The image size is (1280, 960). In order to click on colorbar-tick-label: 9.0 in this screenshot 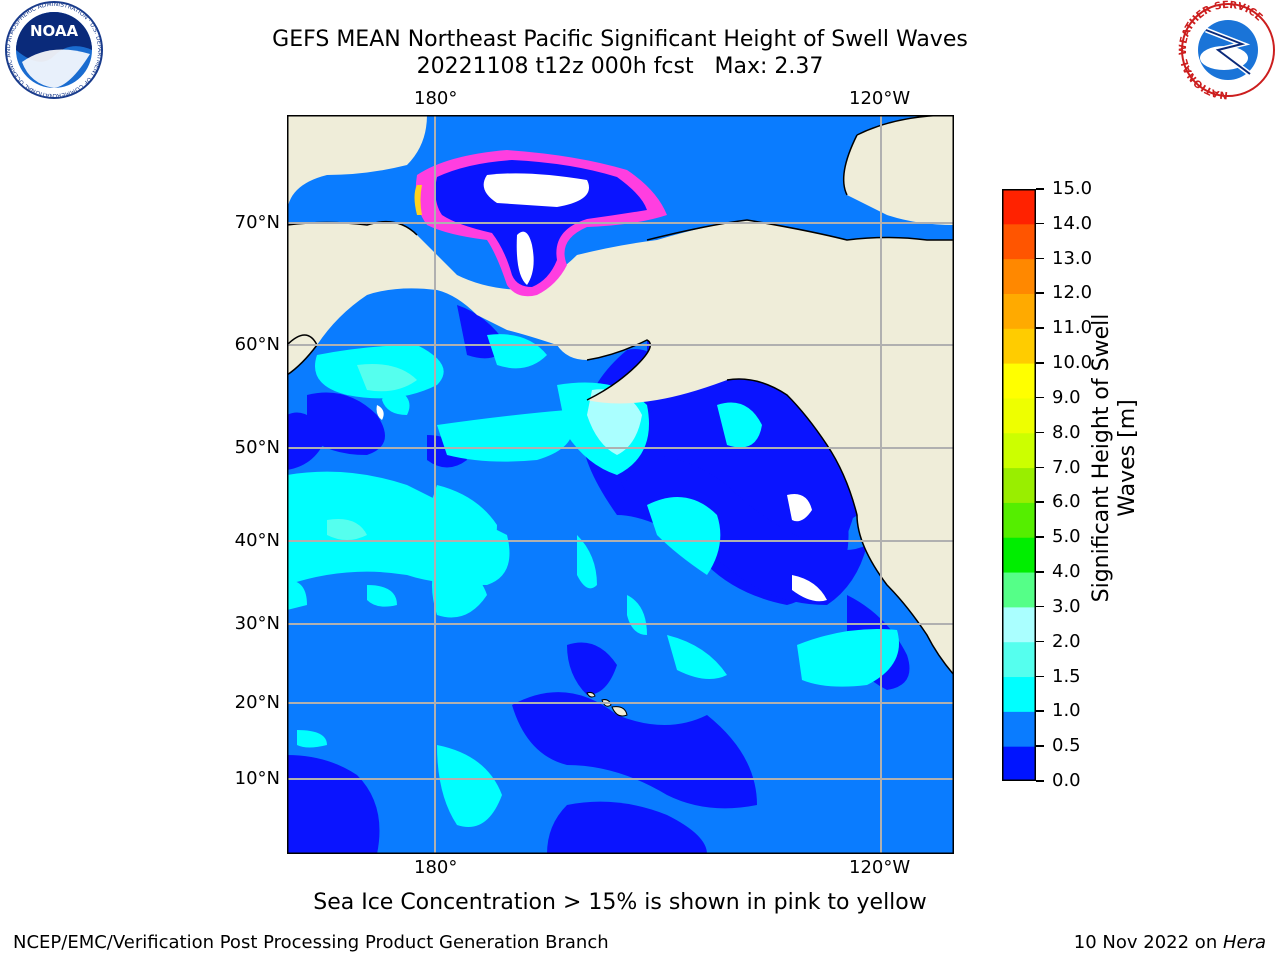, I will do `click(1066, 397)`.